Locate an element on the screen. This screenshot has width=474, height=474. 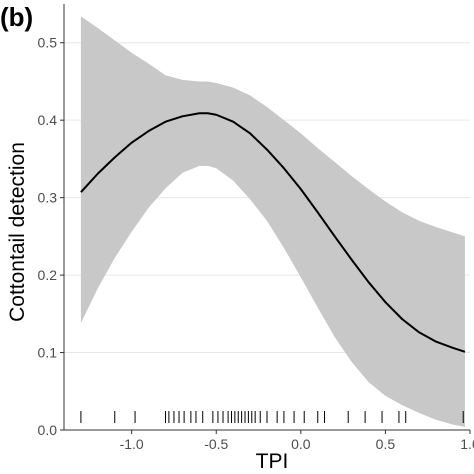
rug-marks is located at coordinates (272, 417).